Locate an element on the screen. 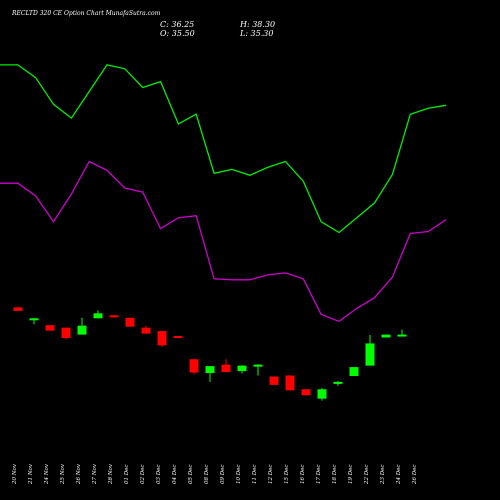  x-tick-label: 17 Dec is located at coordinates (319, 475).